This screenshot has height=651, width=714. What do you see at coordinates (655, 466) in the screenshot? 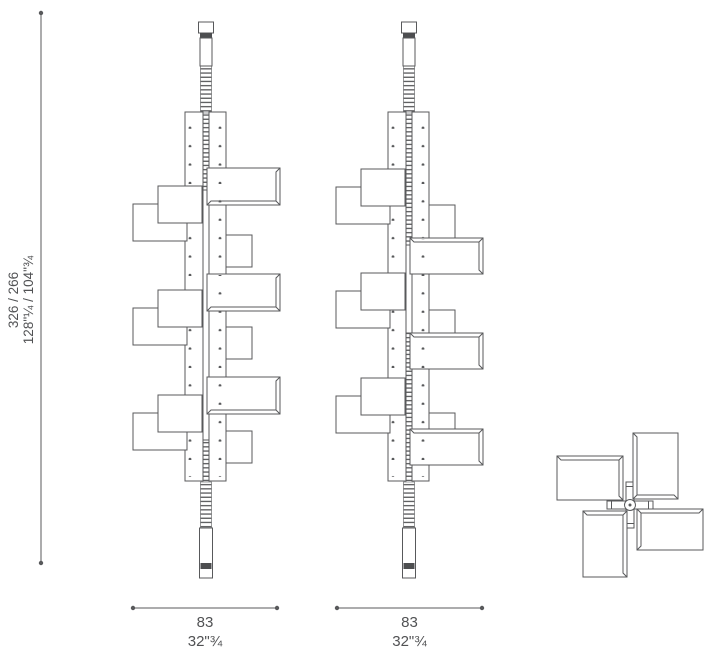
I see `top-view-shelf-north` at bounding box center [655, 466].